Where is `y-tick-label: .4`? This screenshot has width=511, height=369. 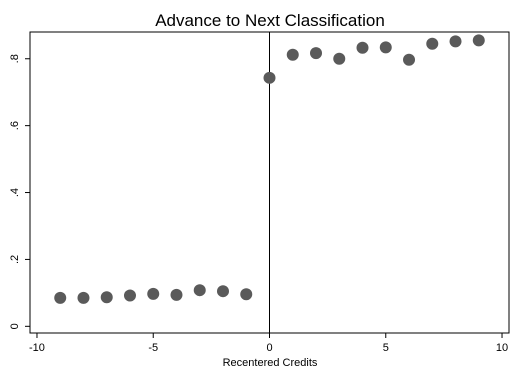 y-tick-label: .4 is located at coordinates (15, 192).